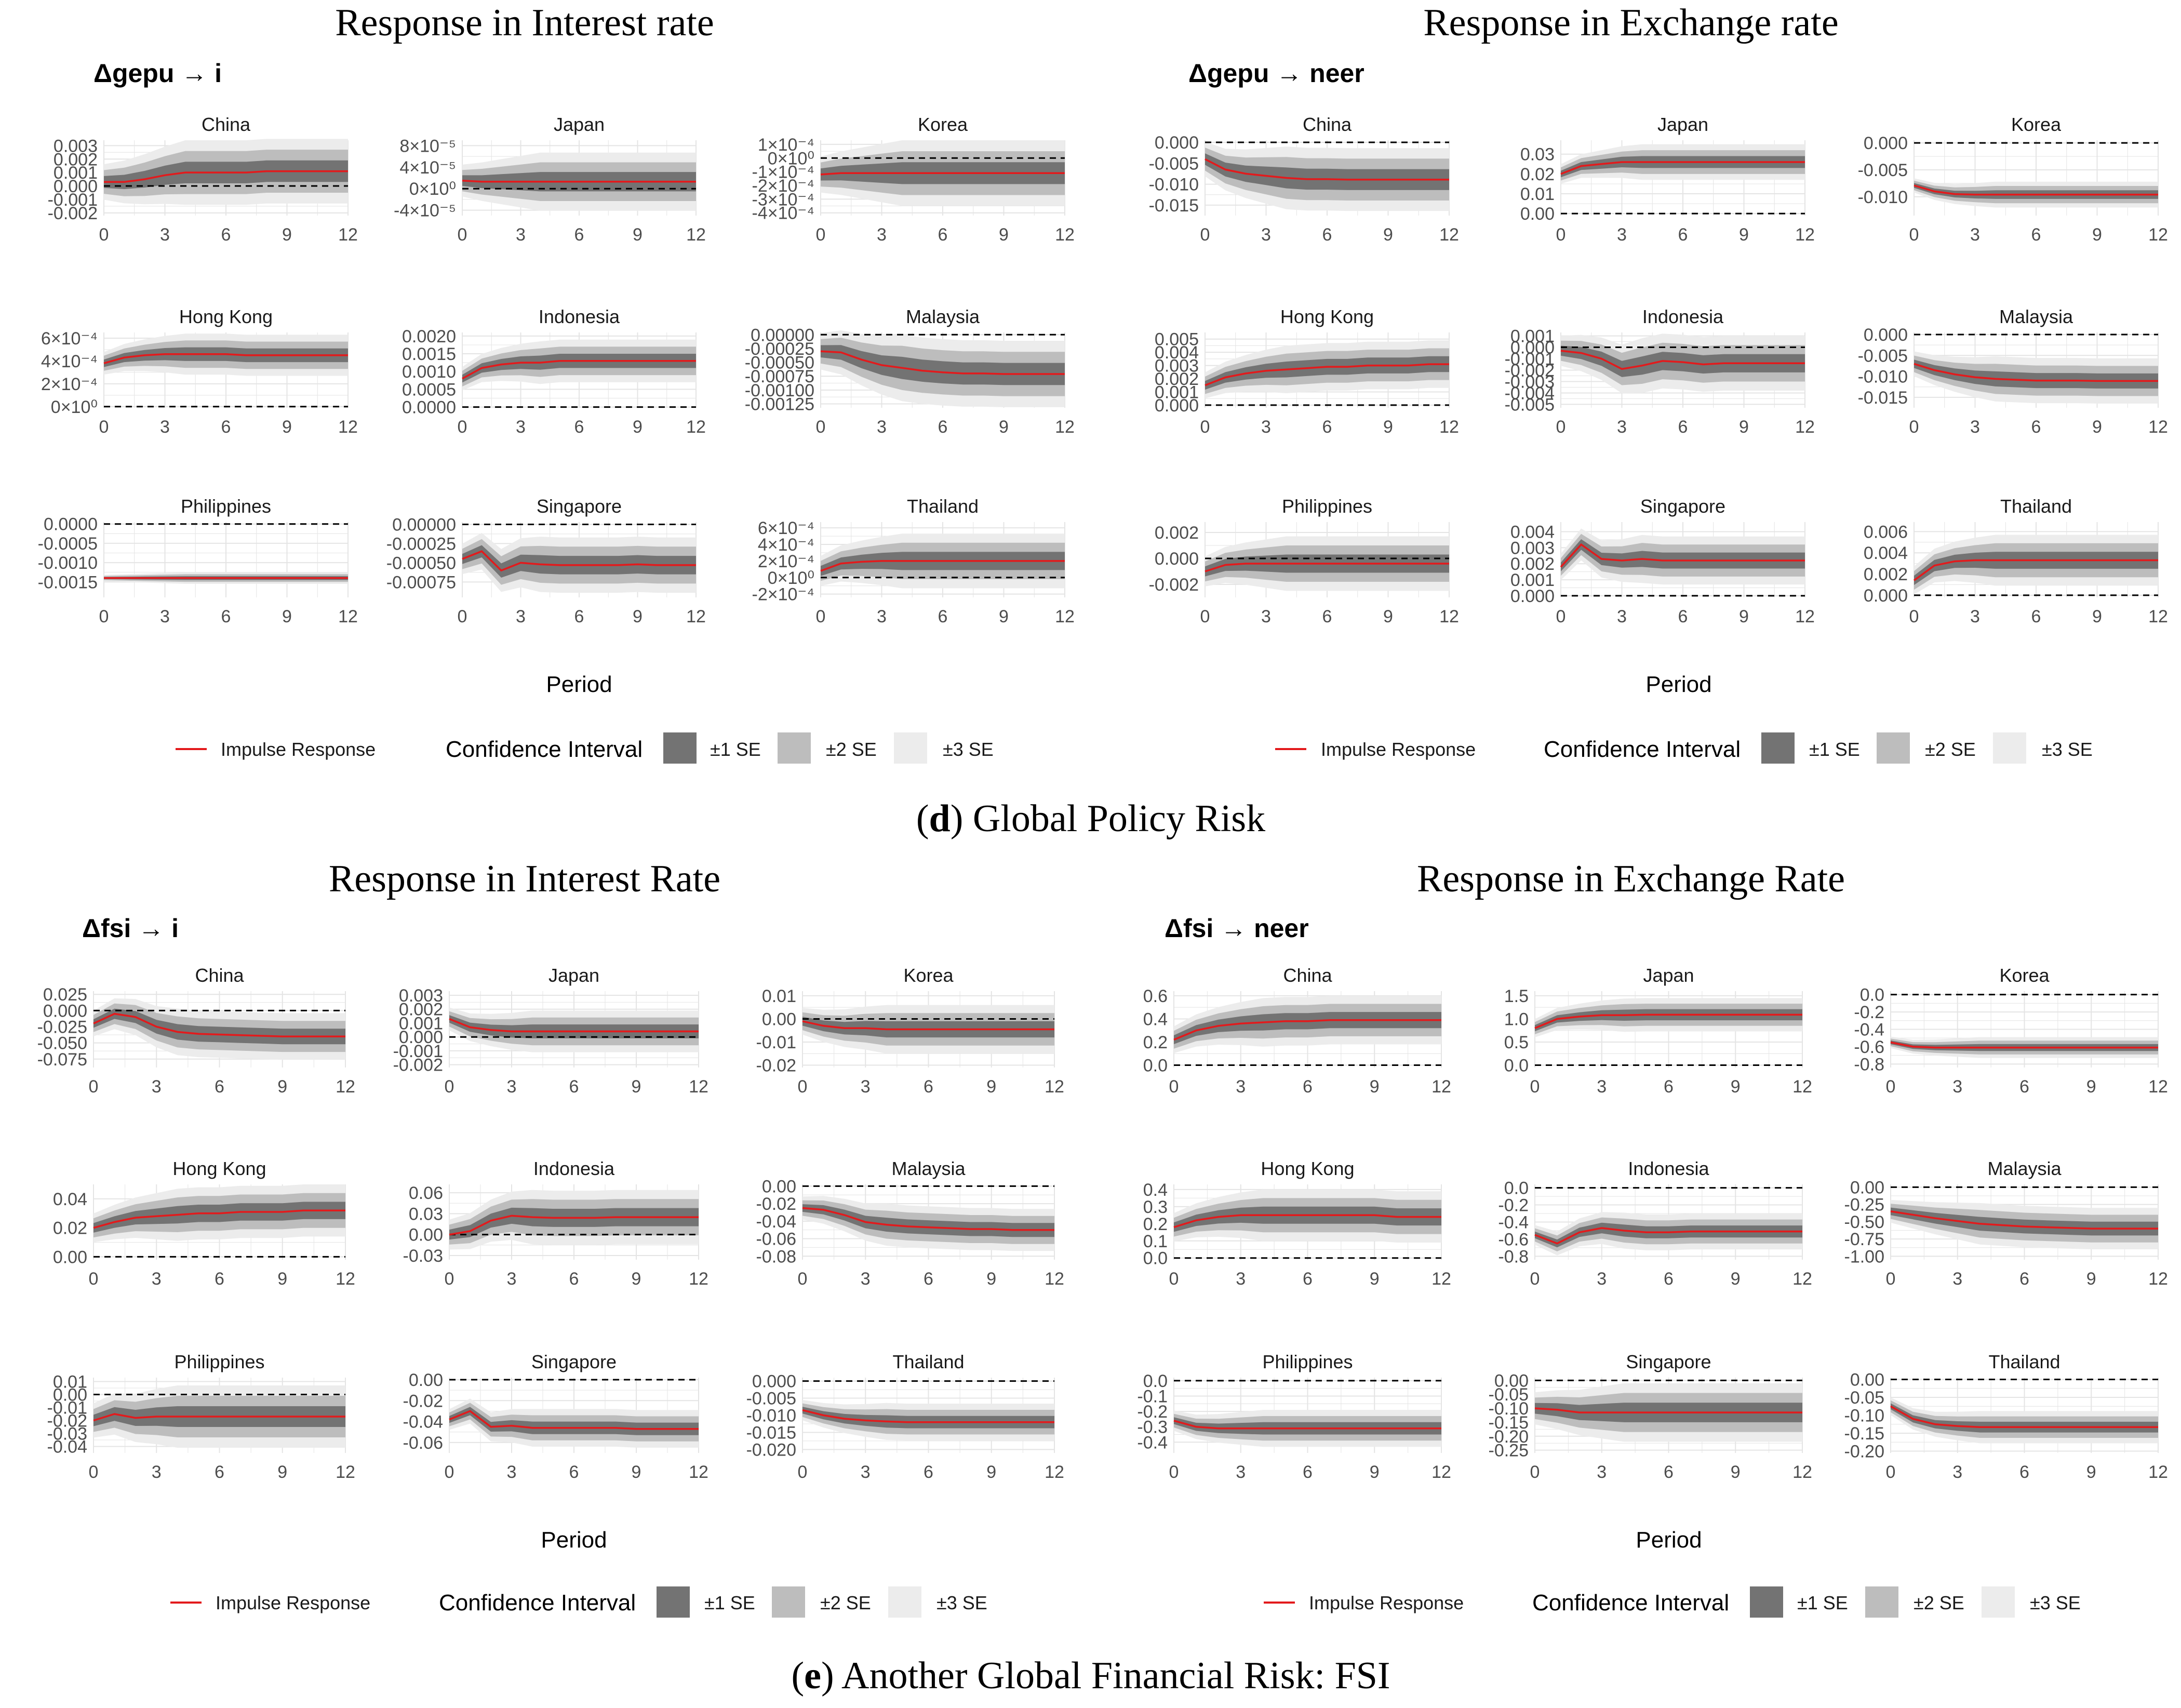 The image size is (2181, 1708). I want to click on caption-d: (d) Global Policy Risk, so click(1090, 818).